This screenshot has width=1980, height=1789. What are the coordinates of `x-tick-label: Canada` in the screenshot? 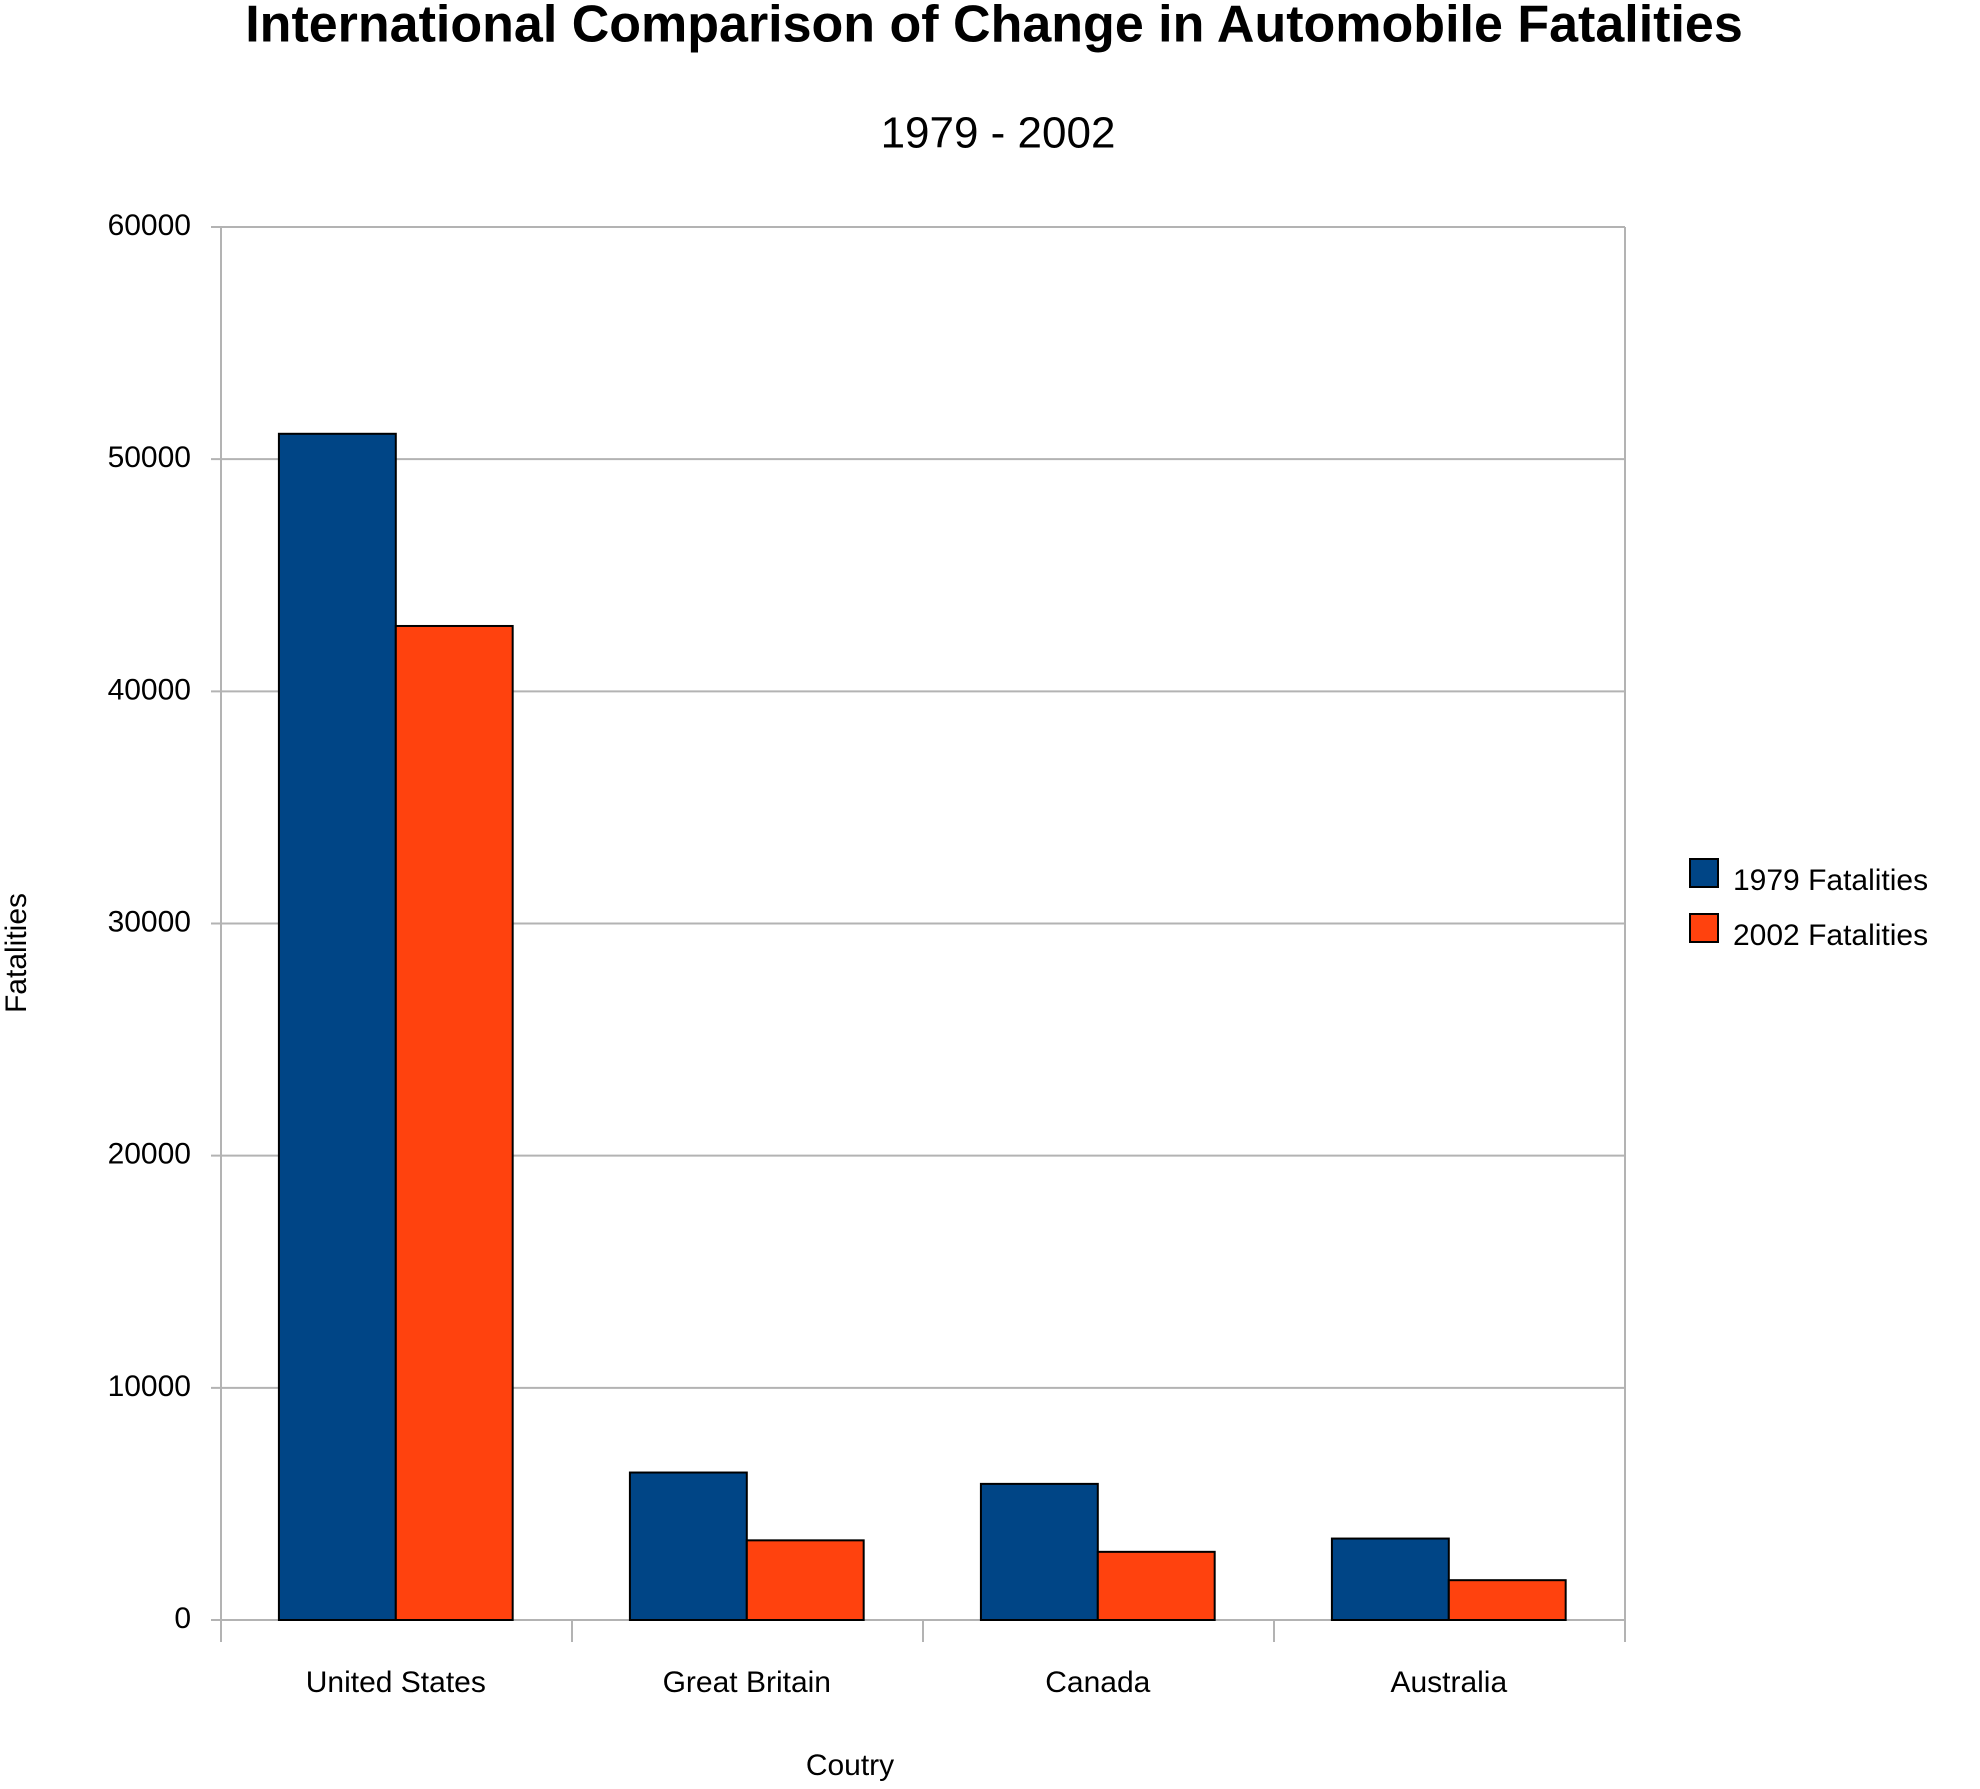 It's located at (1097, 1682).